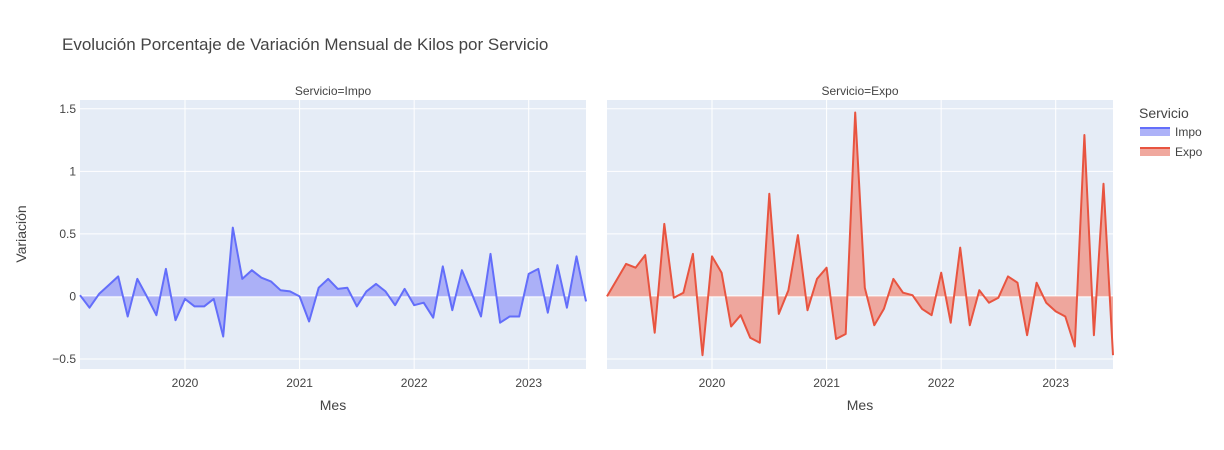 The height and width of the screenshot is (450, 1224). What do you see at coordinates (333, 405) in the screenshot?
I see `x-axis-title-impo: Mes` at bounding box center [333, 405].